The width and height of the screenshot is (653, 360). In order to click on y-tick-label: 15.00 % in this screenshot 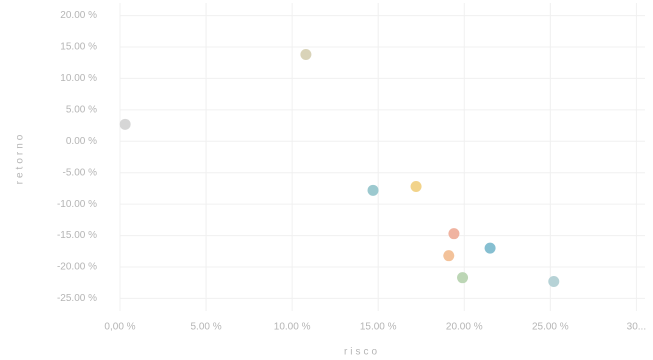, I will do `click(78, 47)`.